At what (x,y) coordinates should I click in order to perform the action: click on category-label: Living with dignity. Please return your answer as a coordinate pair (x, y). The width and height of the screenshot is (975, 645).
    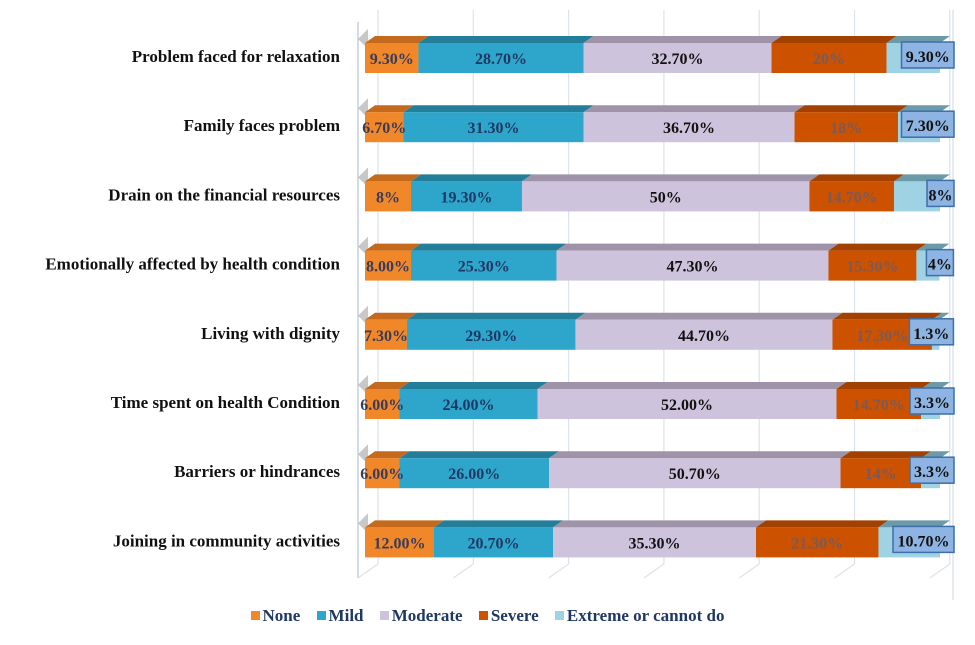
    Looking at the image, I should click on (270, 333).